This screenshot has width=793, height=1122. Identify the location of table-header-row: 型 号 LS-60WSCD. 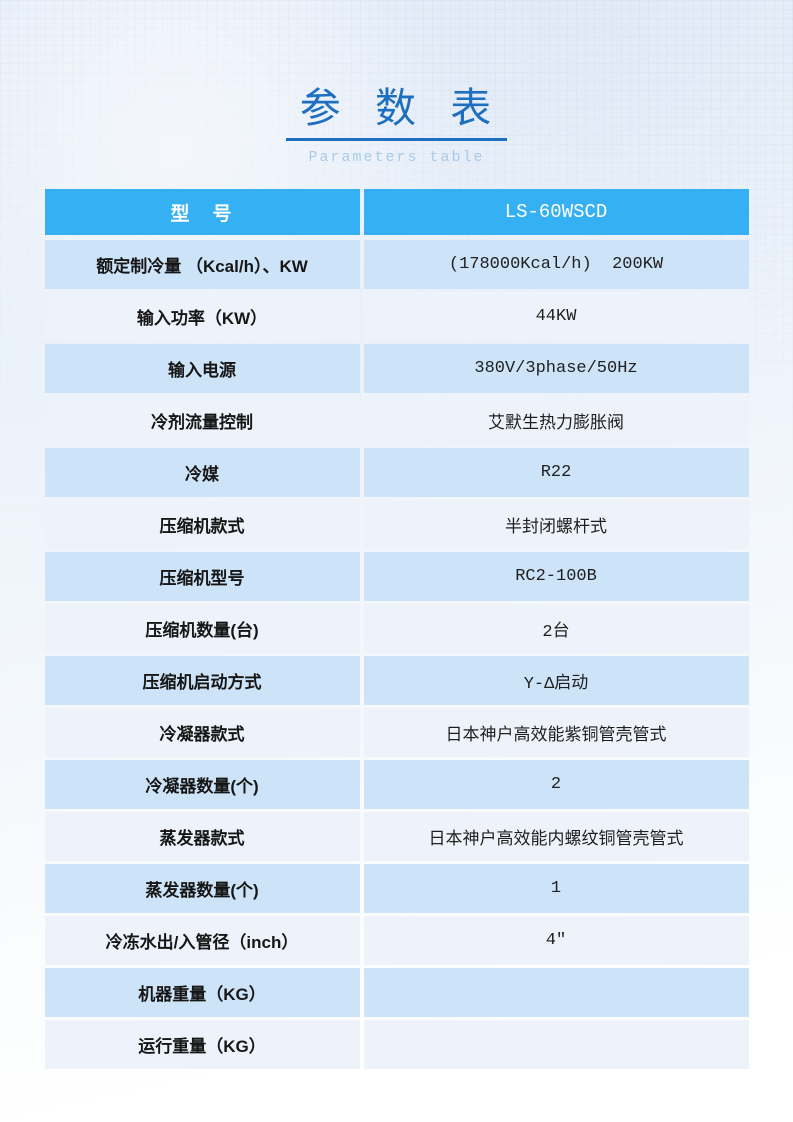
(396, 212).